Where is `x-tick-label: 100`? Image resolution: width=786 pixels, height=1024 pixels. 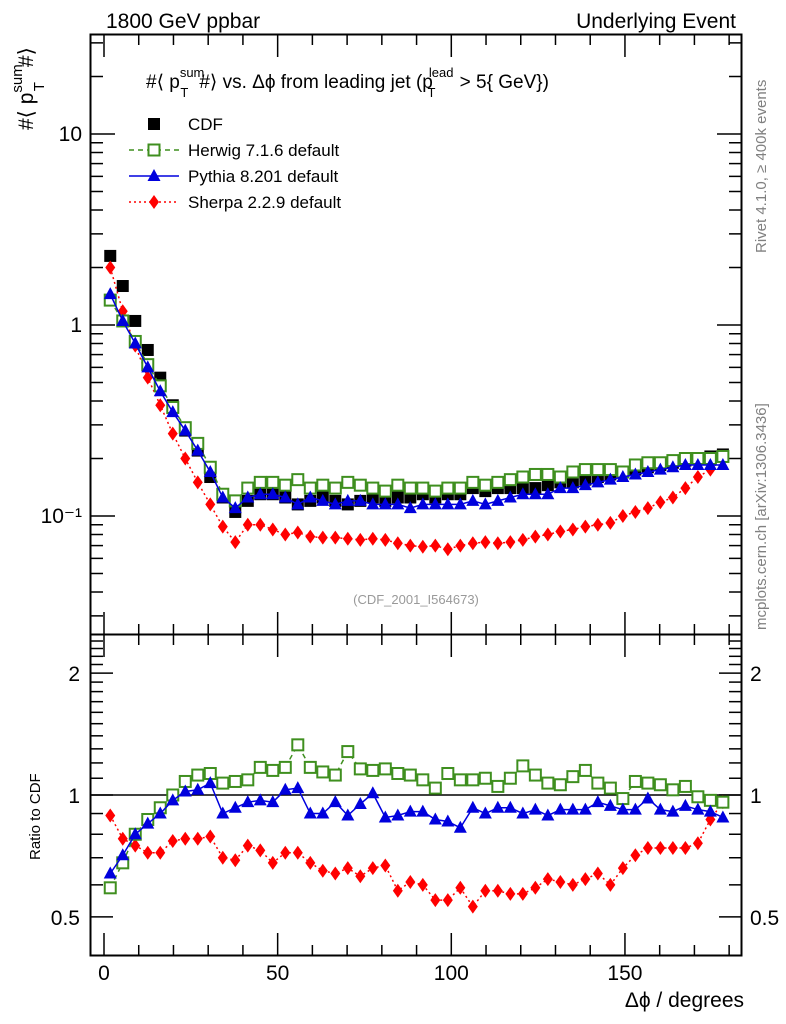
x-tick-label: 100 is located at coordinates (451, 973).